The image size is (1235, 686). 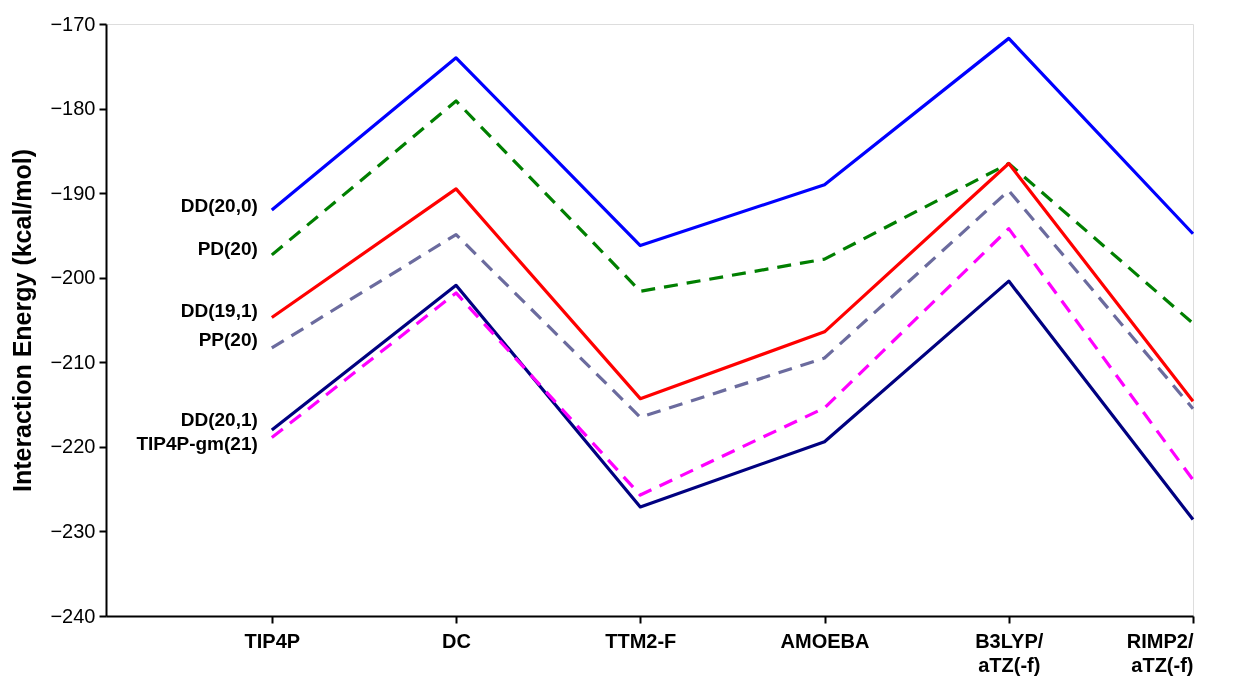 I want to click on x-tick-label: TTM2-F, so click(x=641, y=640).